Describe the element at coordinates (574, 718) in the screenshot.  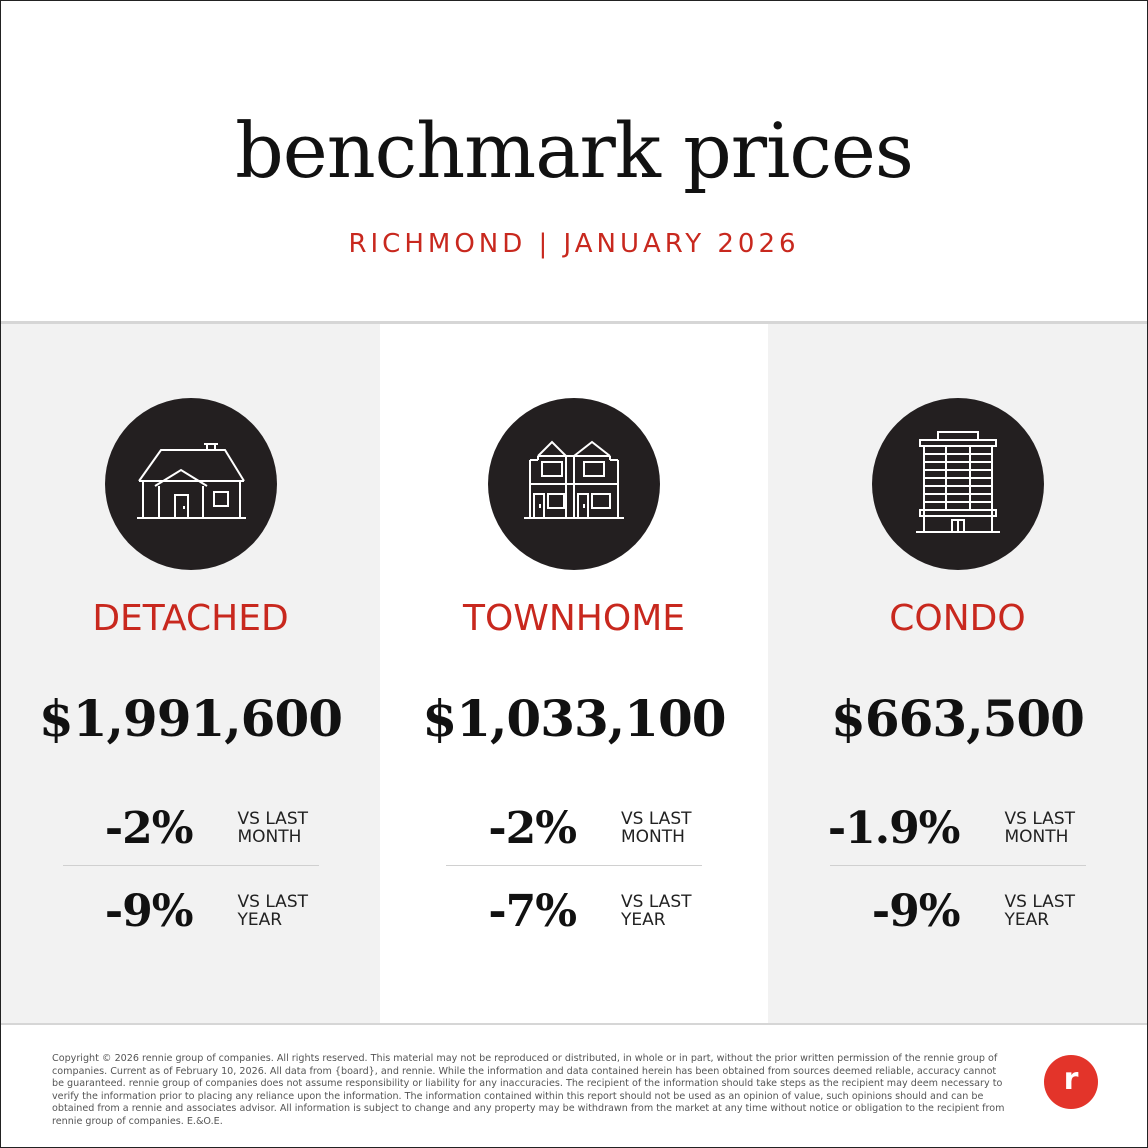
I see `benchmark-price: $1,033,100` at that location.